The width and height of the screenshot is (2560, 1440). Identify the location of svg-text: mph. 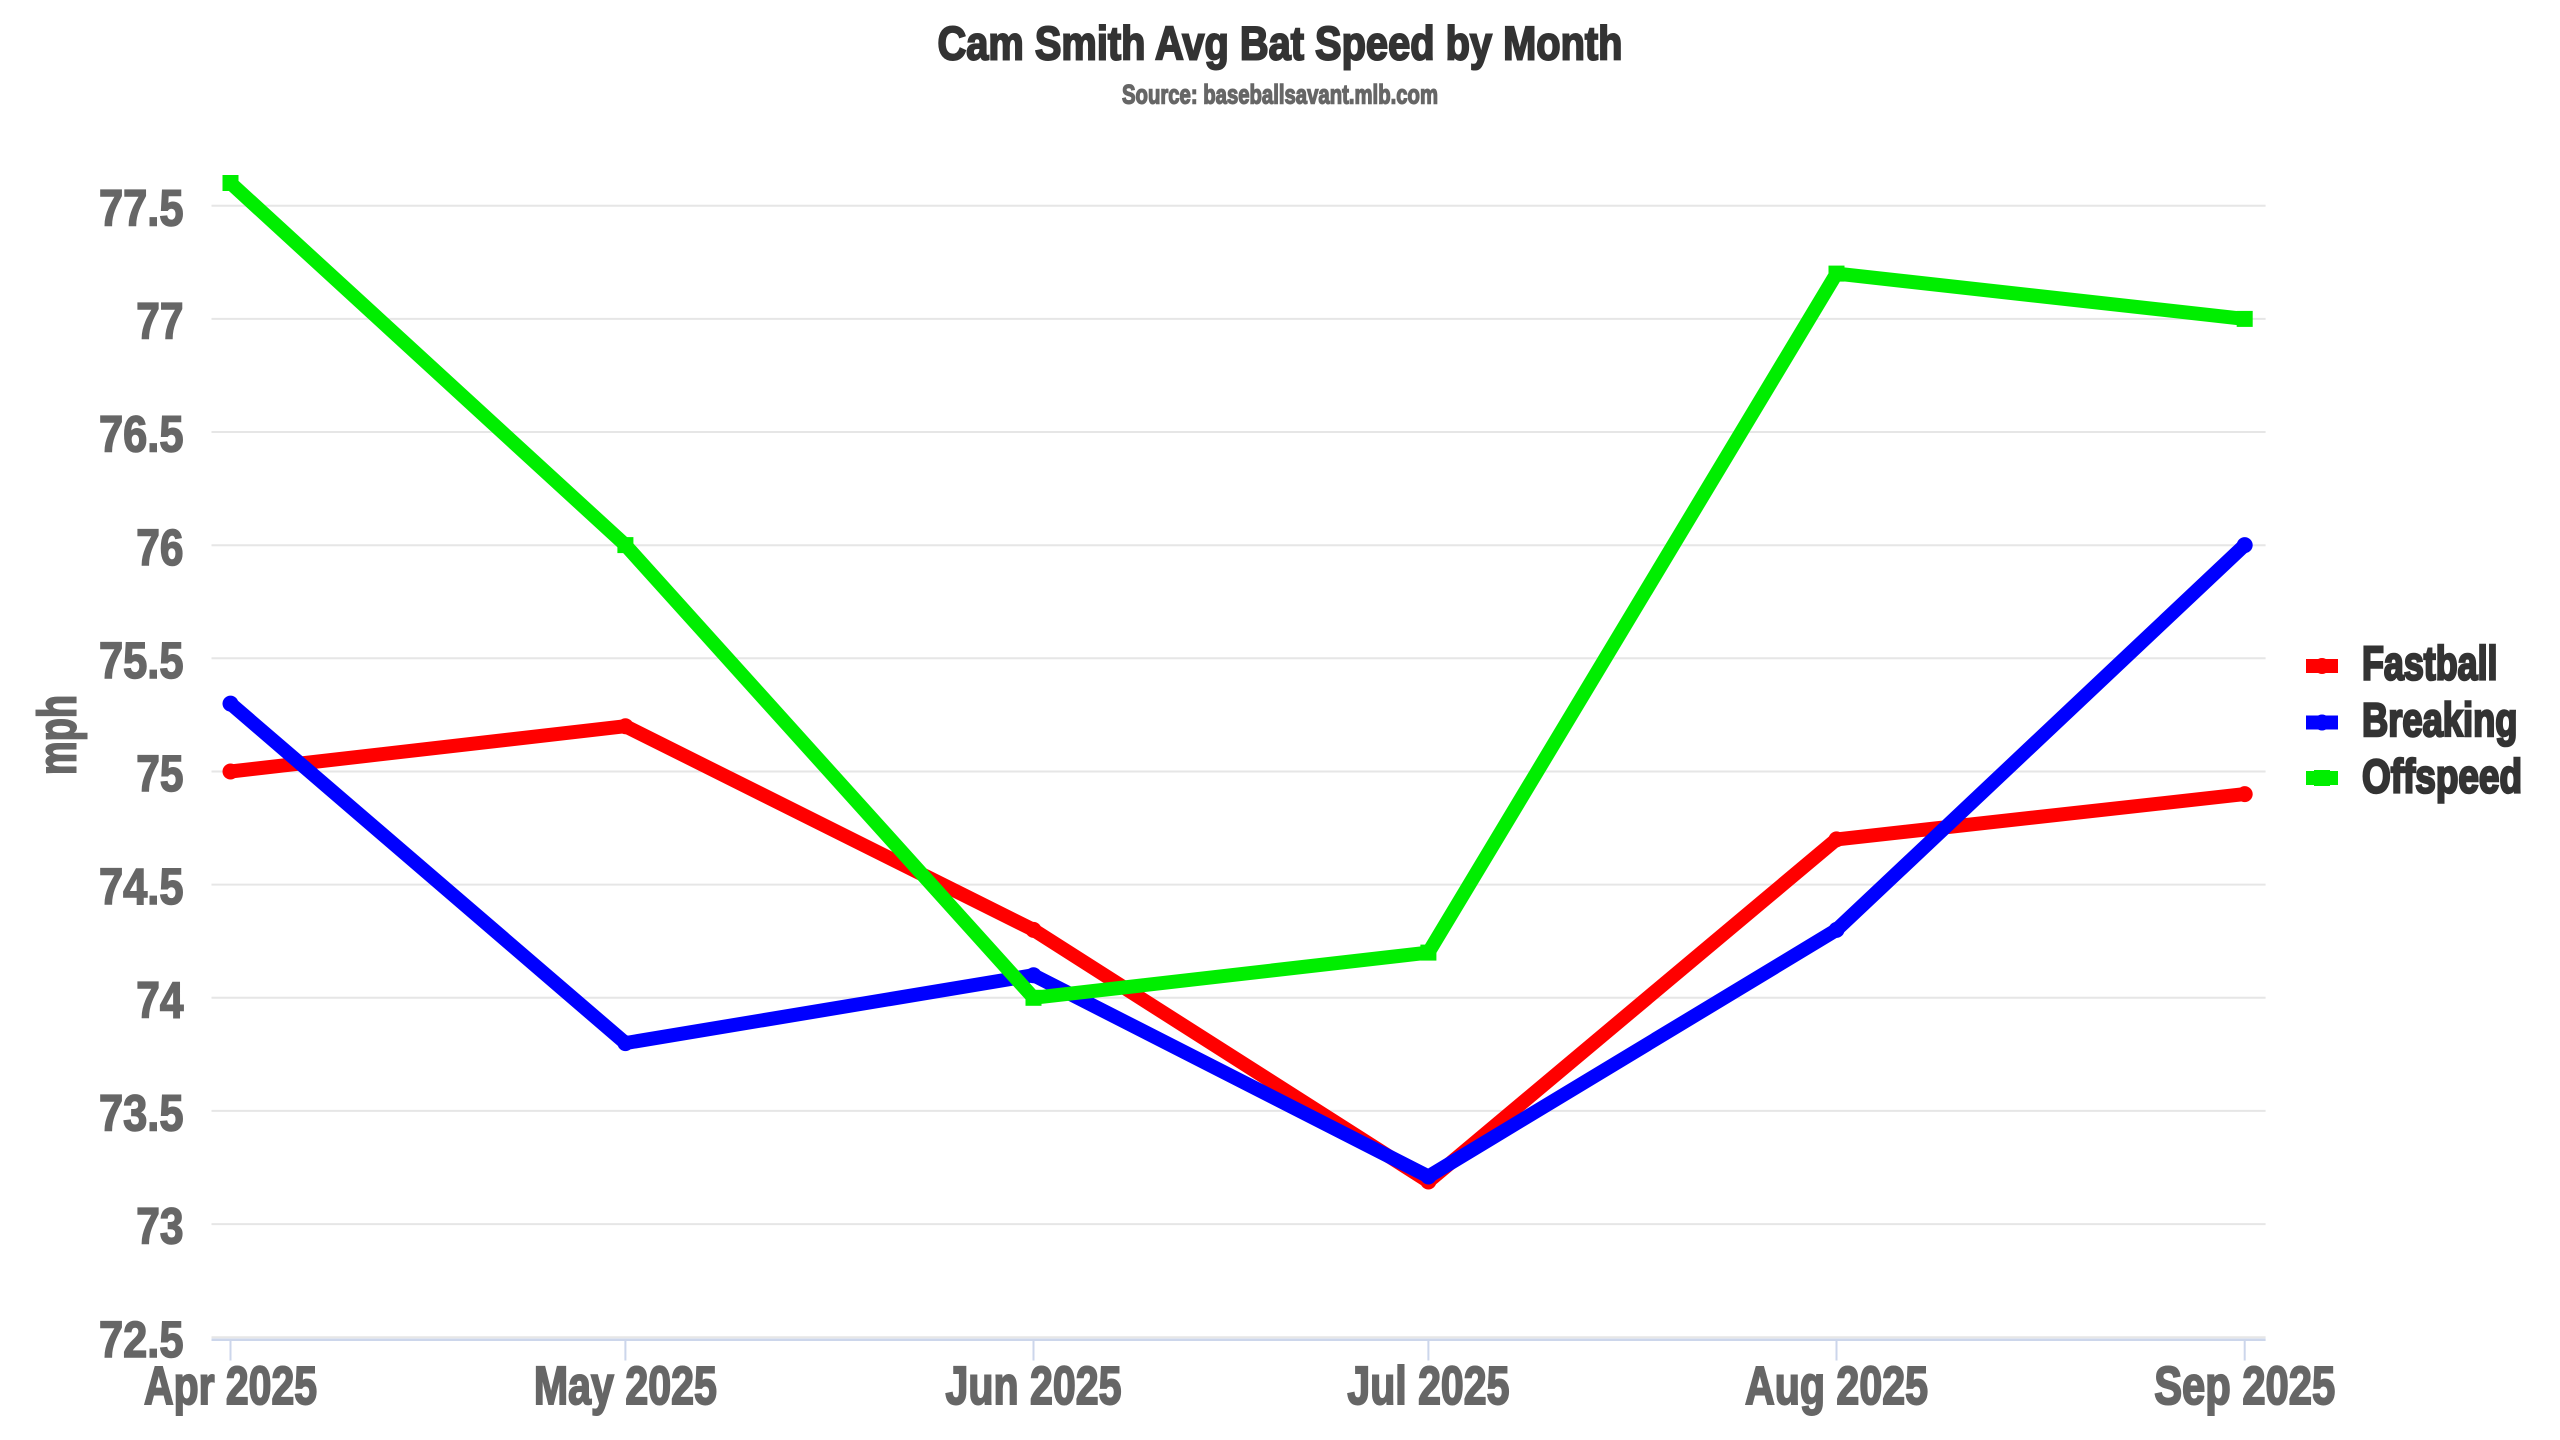
(58, 735).